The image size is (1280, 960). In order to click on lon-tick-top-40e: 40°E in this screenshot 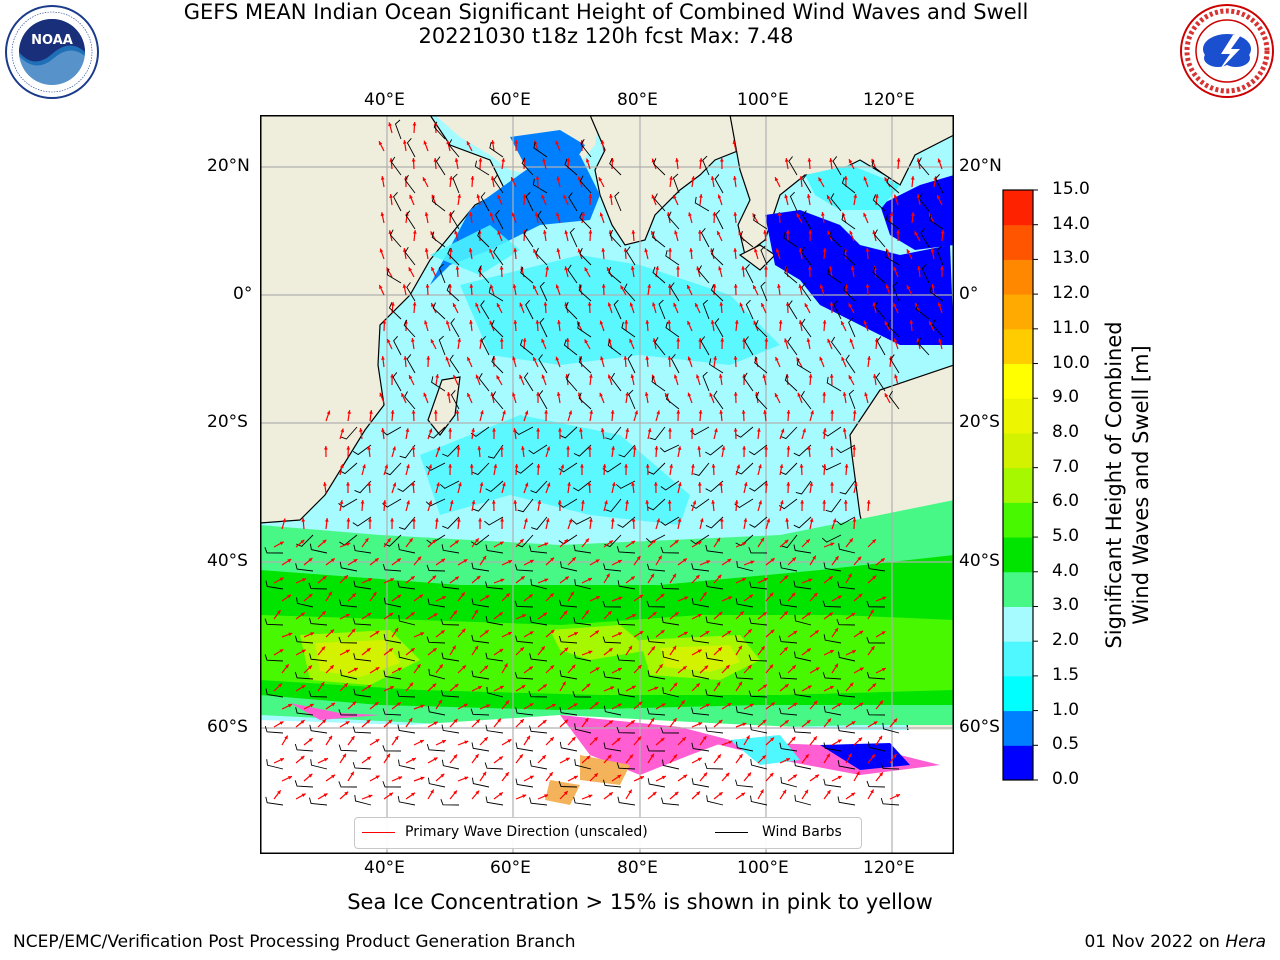, I will do `click(384, 100)`.